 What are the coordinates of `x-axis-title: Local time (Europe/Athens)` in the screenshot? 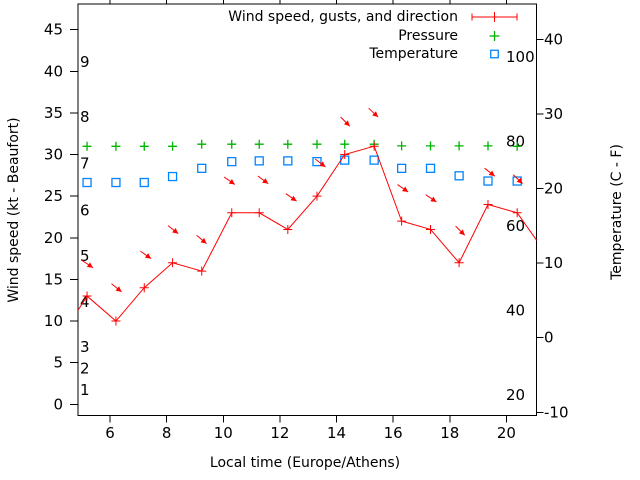 It's located at (305, 463).